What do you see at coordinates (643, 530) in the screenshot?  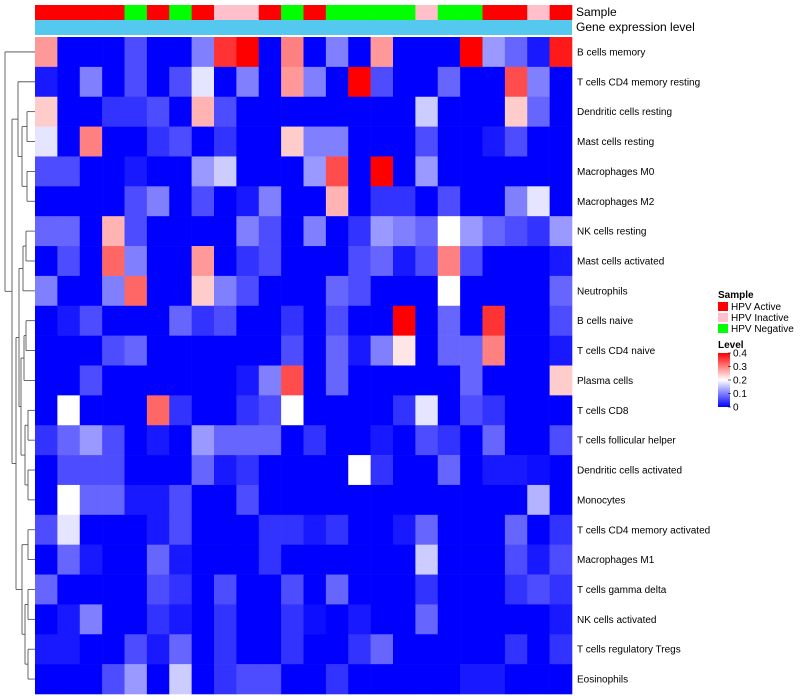 I see `row-label: T cells CD4 memory activated` at bounding box center [643, 530].